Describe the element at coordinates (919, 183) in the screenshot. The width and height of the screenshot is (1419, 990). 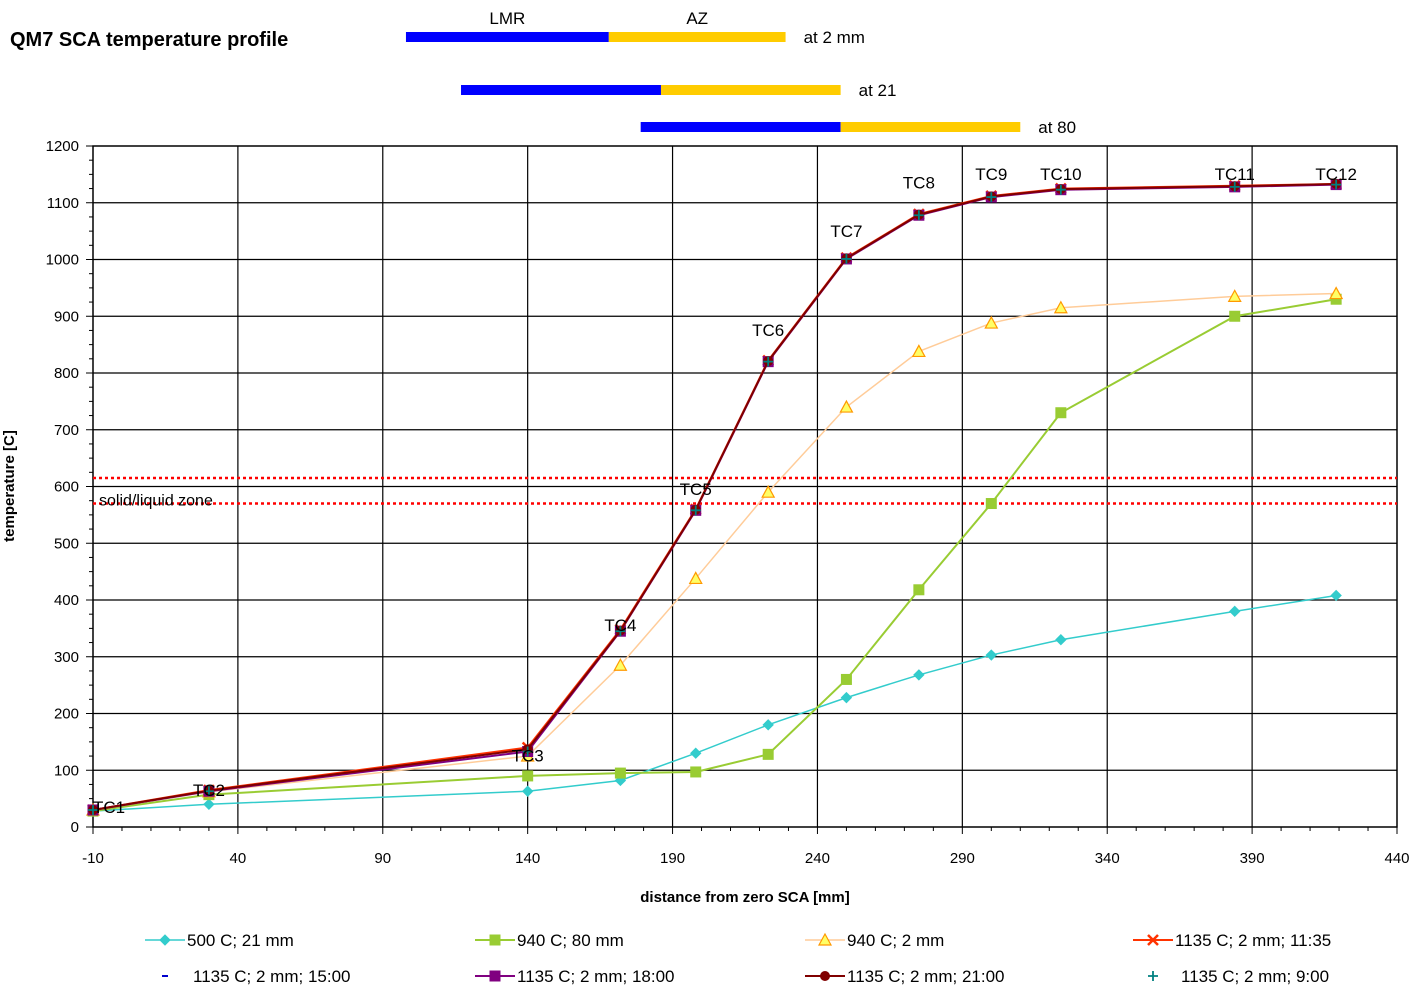
I see `tc-label: TC8` at that location.